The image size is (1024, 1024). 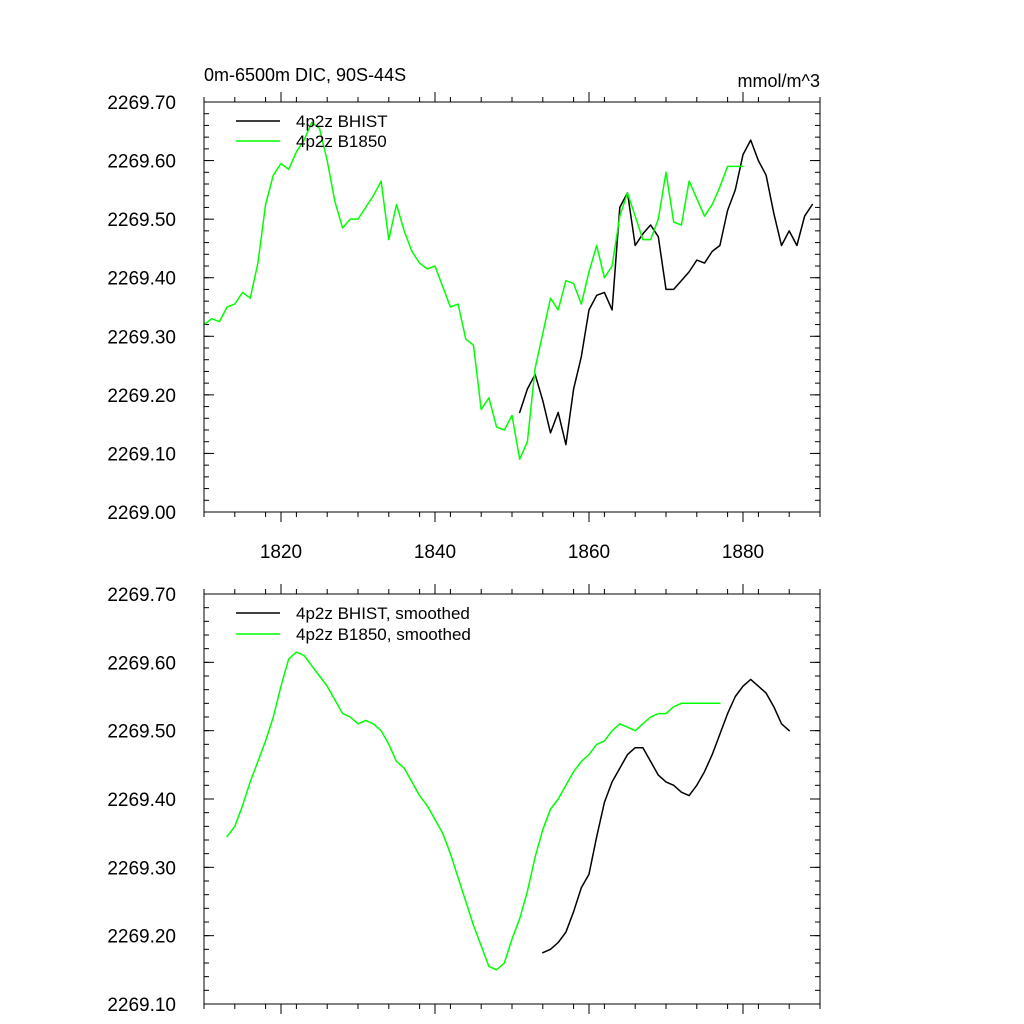 What do you see at coordinates (141, 937) in the screenshot?
I see `bottom-ytick-label: 2269.20` at bounding box center [141, 937].